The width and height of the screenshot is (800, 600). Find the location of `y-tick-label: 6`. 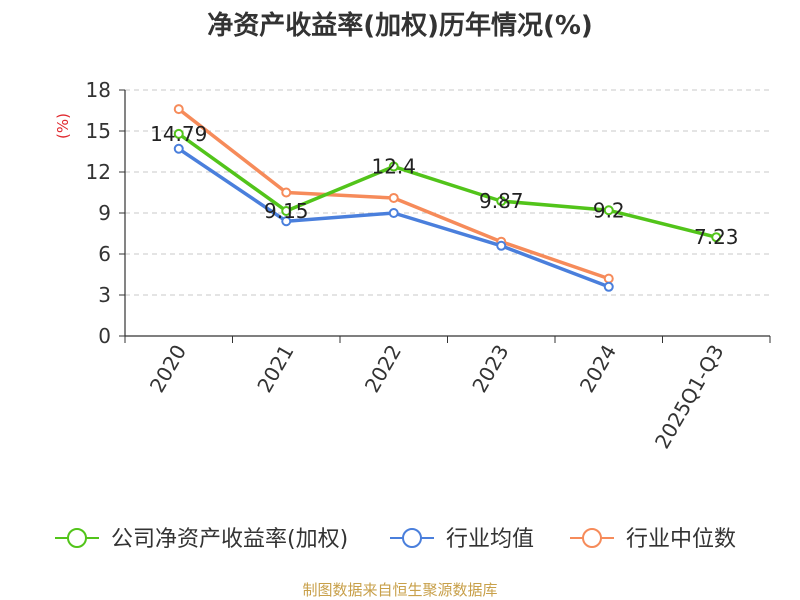

y-tick-label: 6 is located at coordinates (104, 254).